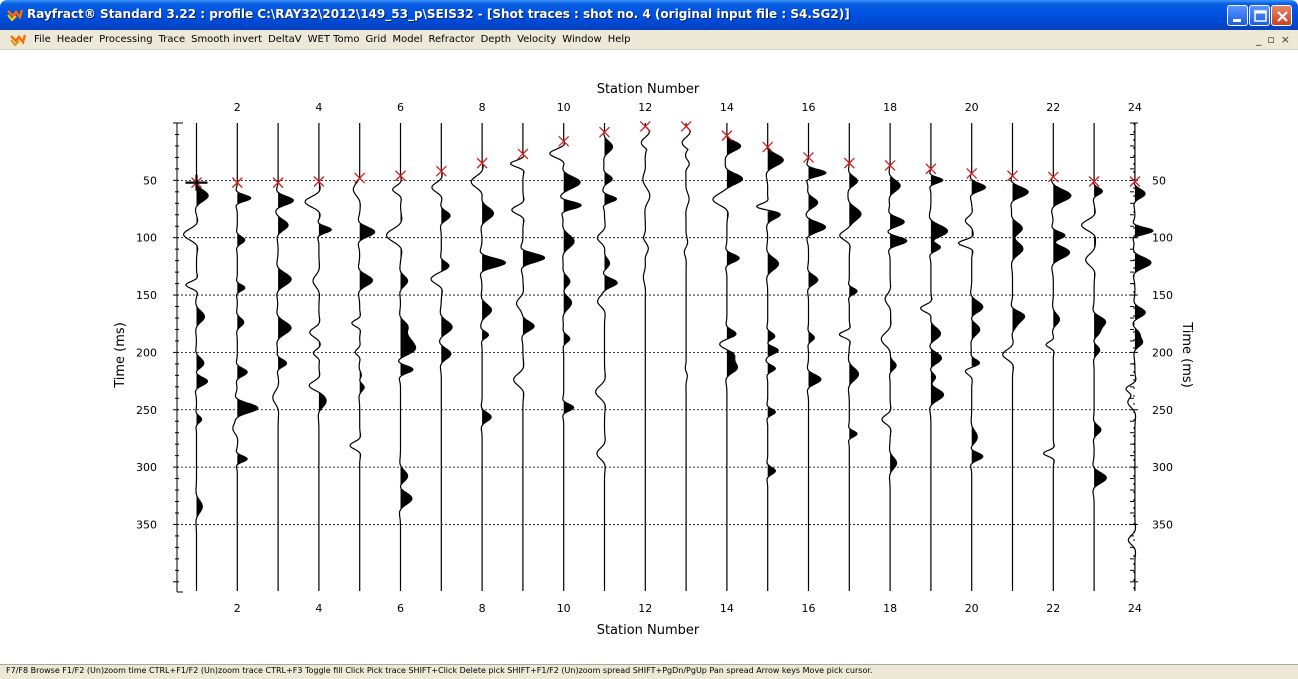 The height and width of the screenshot is (679, 1298). What do you see at coordinates (172, 39) in the screenshot?
I see `menu-trace: Trace` at bounding box center [172, 39].